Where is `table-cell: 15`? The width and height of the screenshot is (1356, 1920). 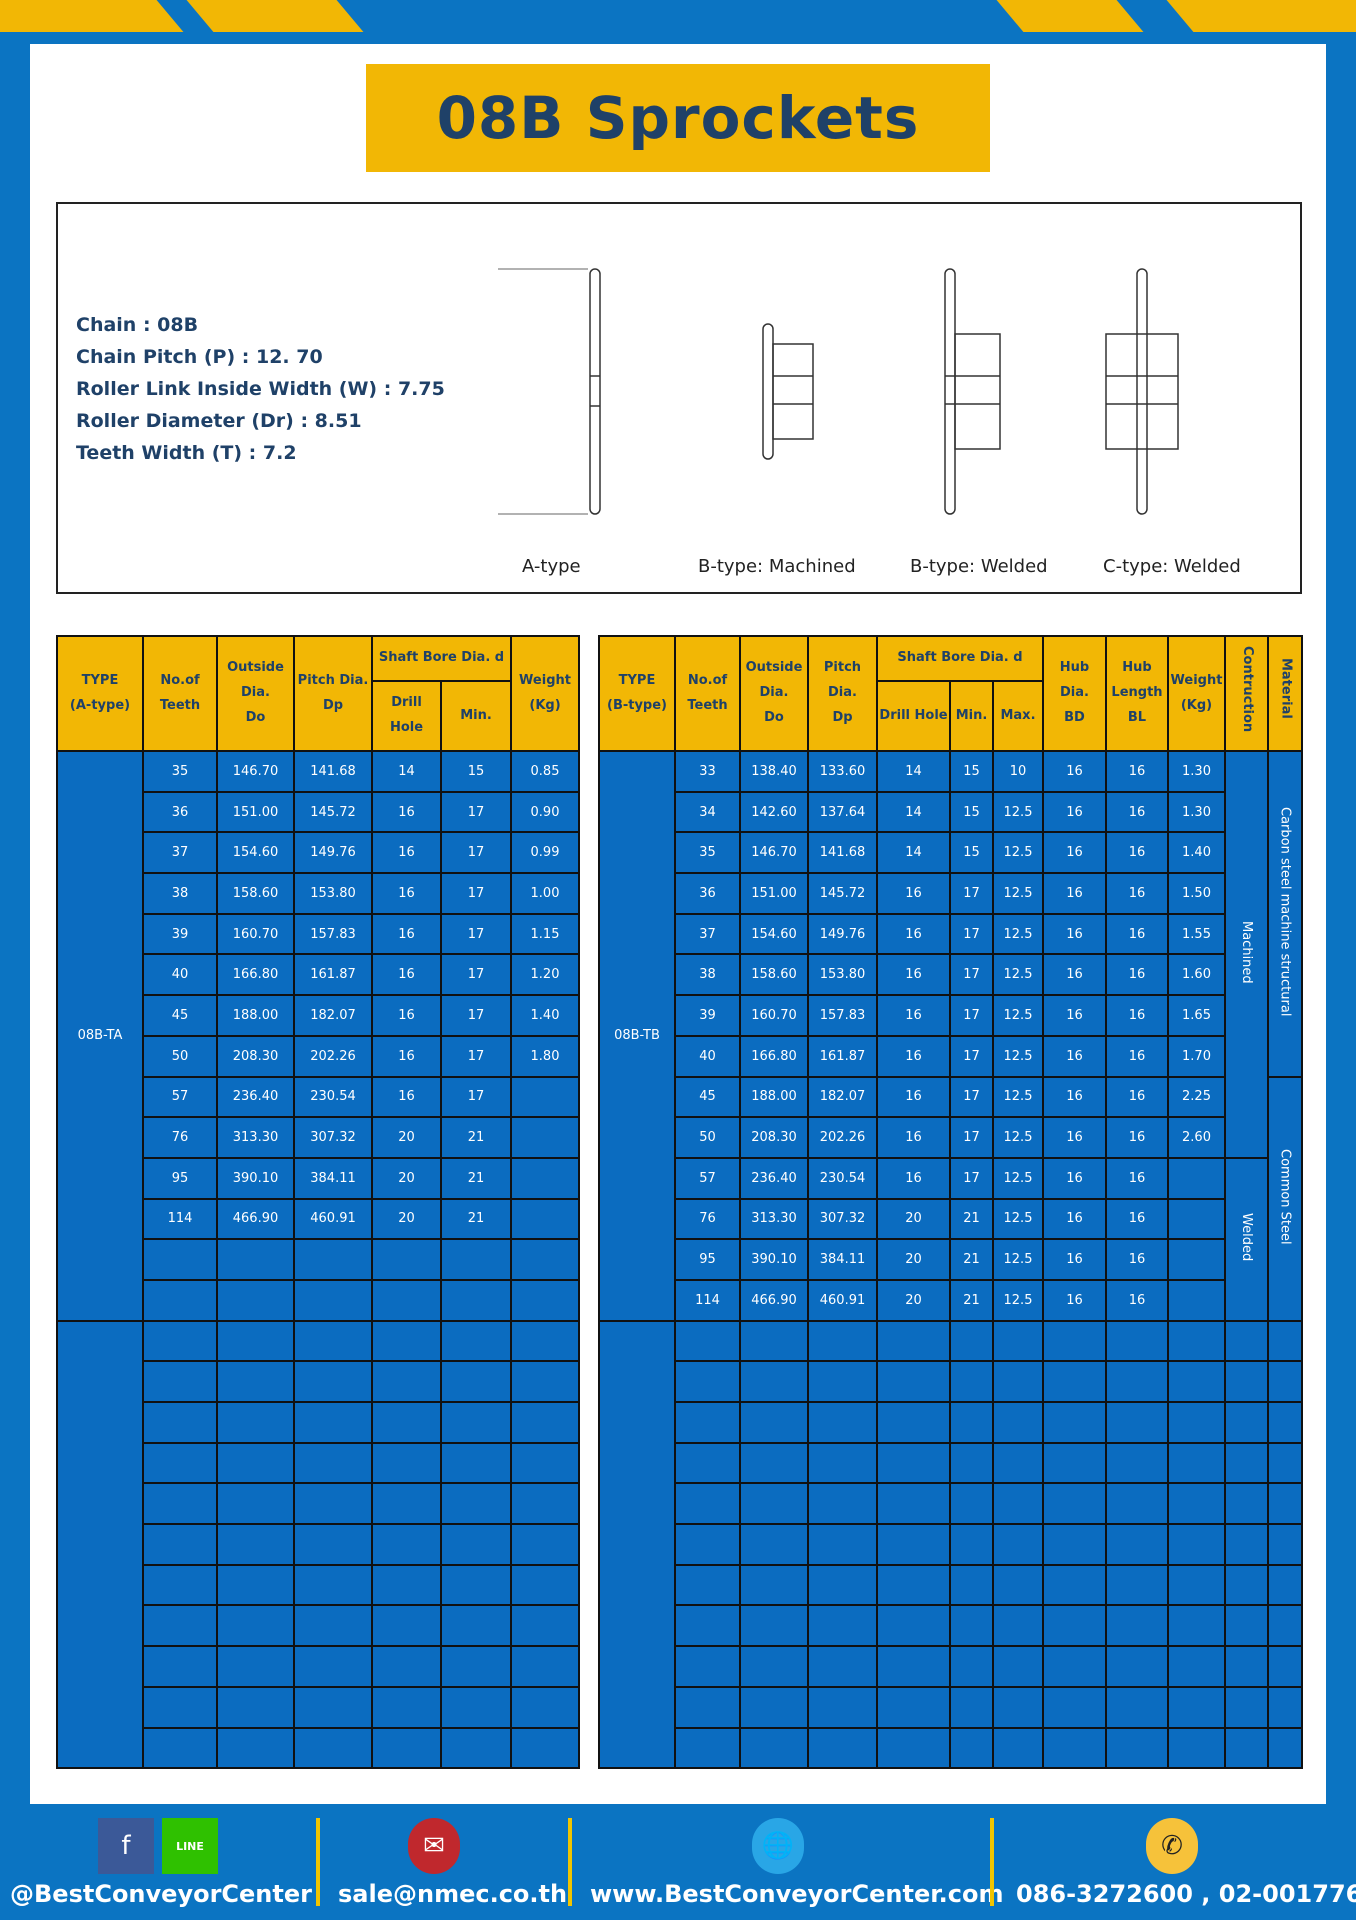 table-cell: 15 is located at coordinates (971, 853).